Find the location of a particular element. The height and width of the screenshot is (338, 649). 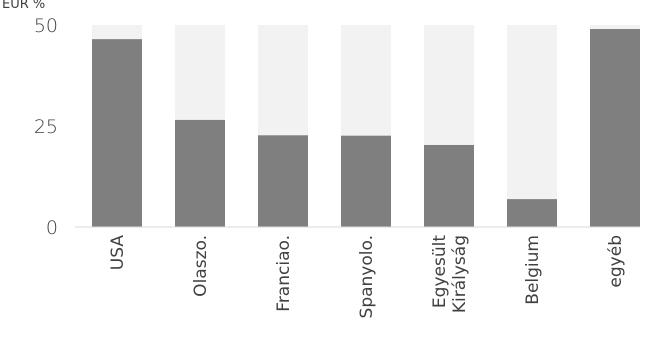

y-axis: 0 25 50 is located at coordinates (46, 127).